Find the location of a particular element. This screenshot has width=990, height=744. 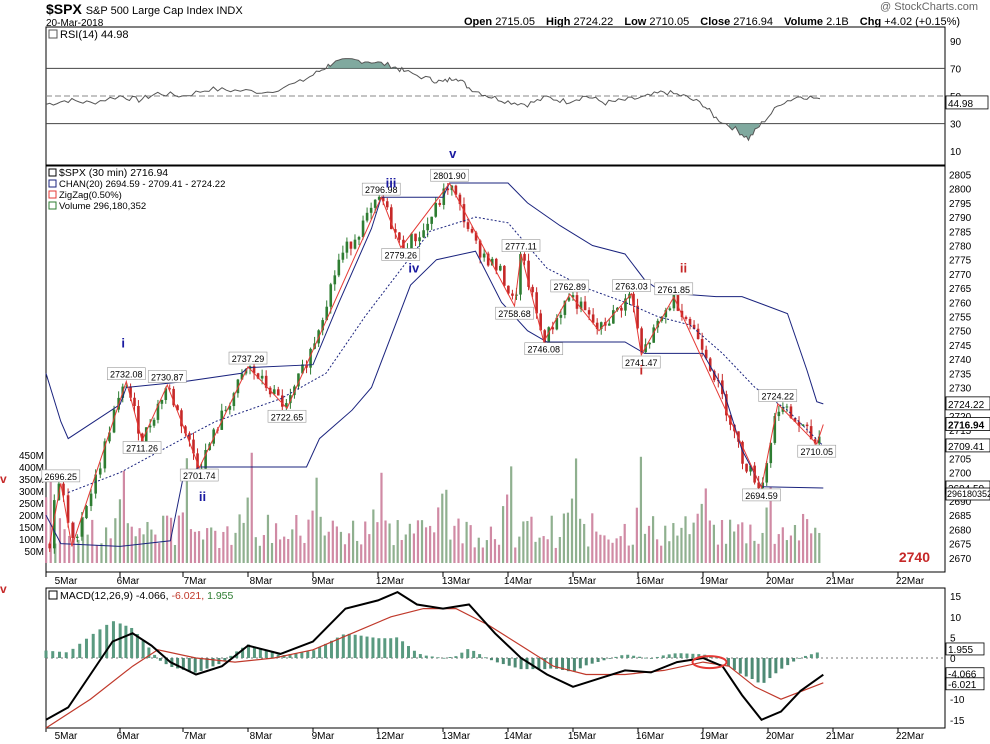

pivot-label: 2696.25 is located at coordinates (61, 477).